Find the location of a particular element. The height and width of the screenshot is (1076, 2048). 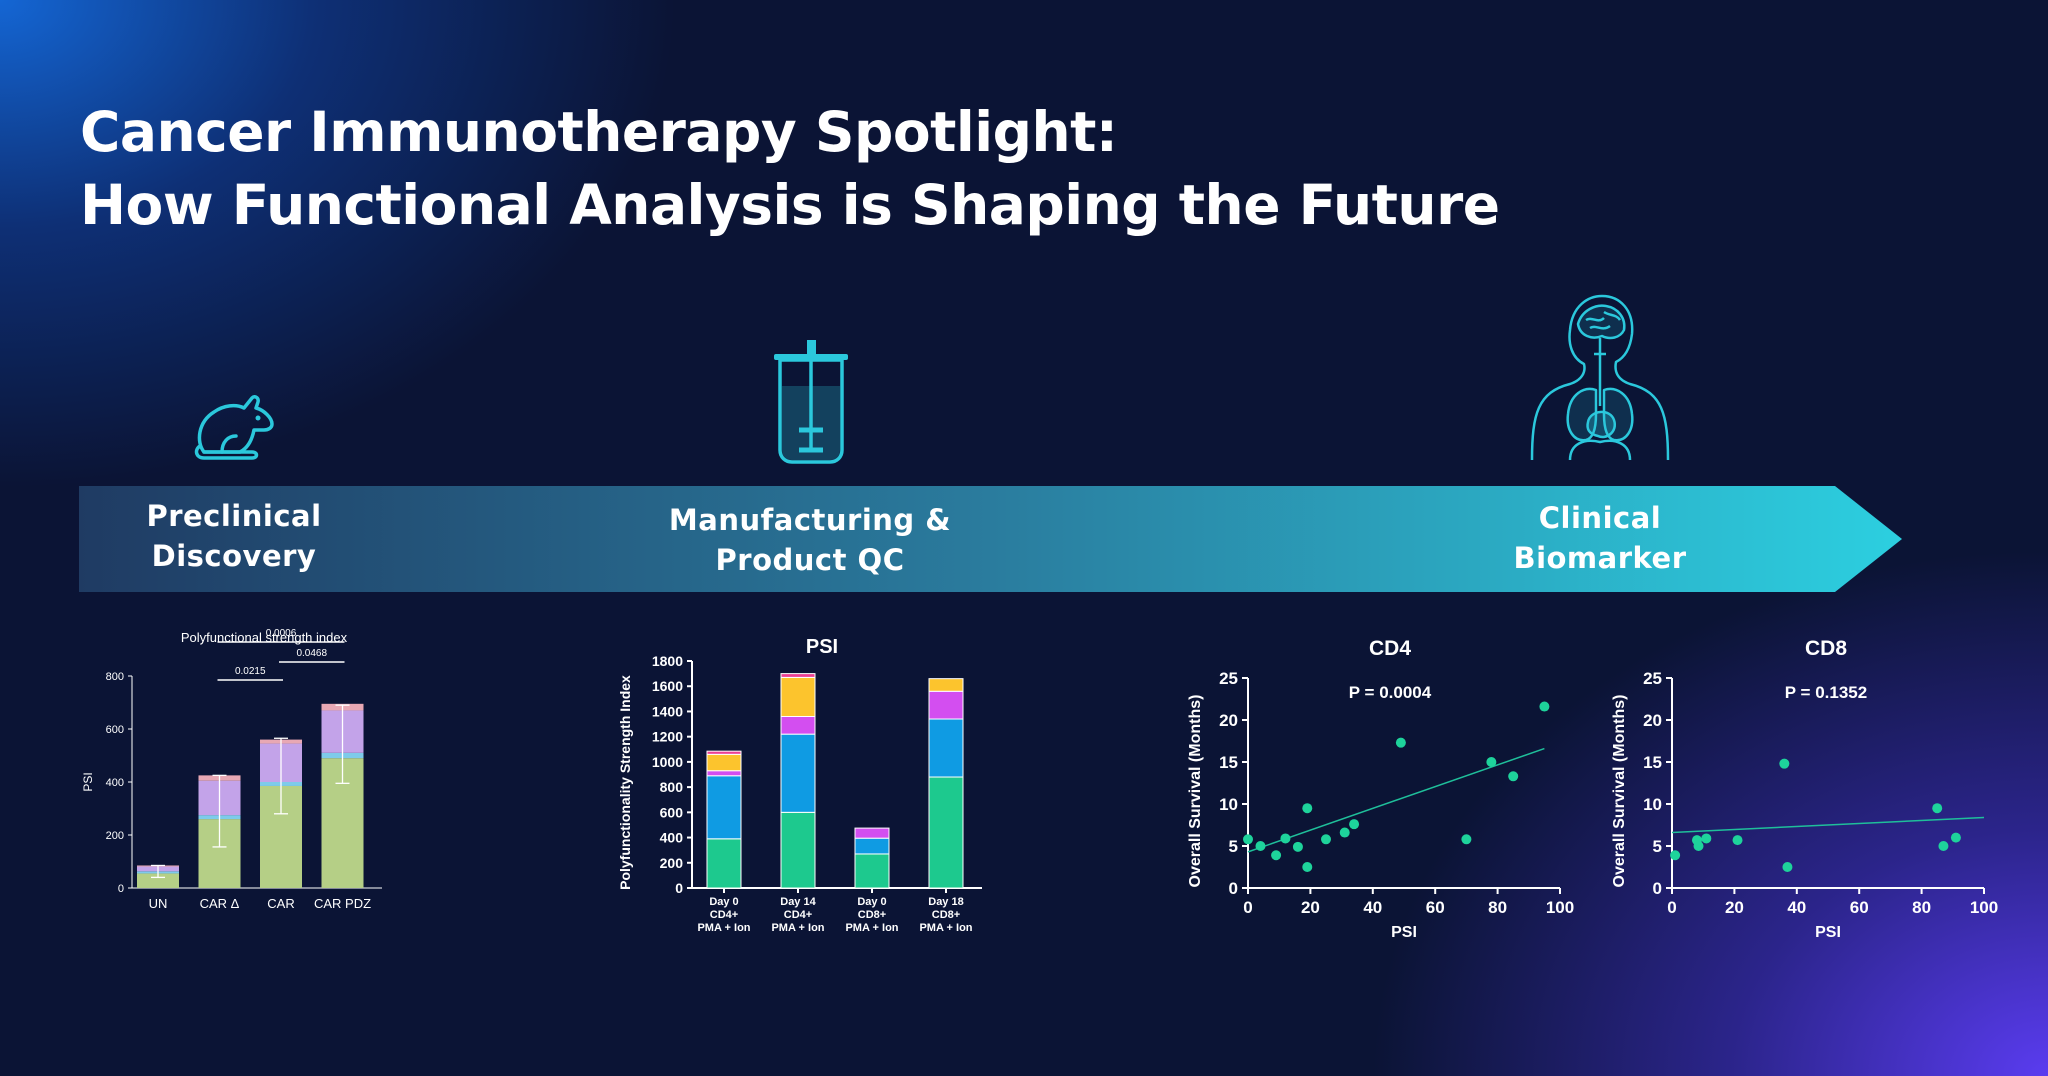

y-tick-label: 1600 is located at coordinates (667, 686).